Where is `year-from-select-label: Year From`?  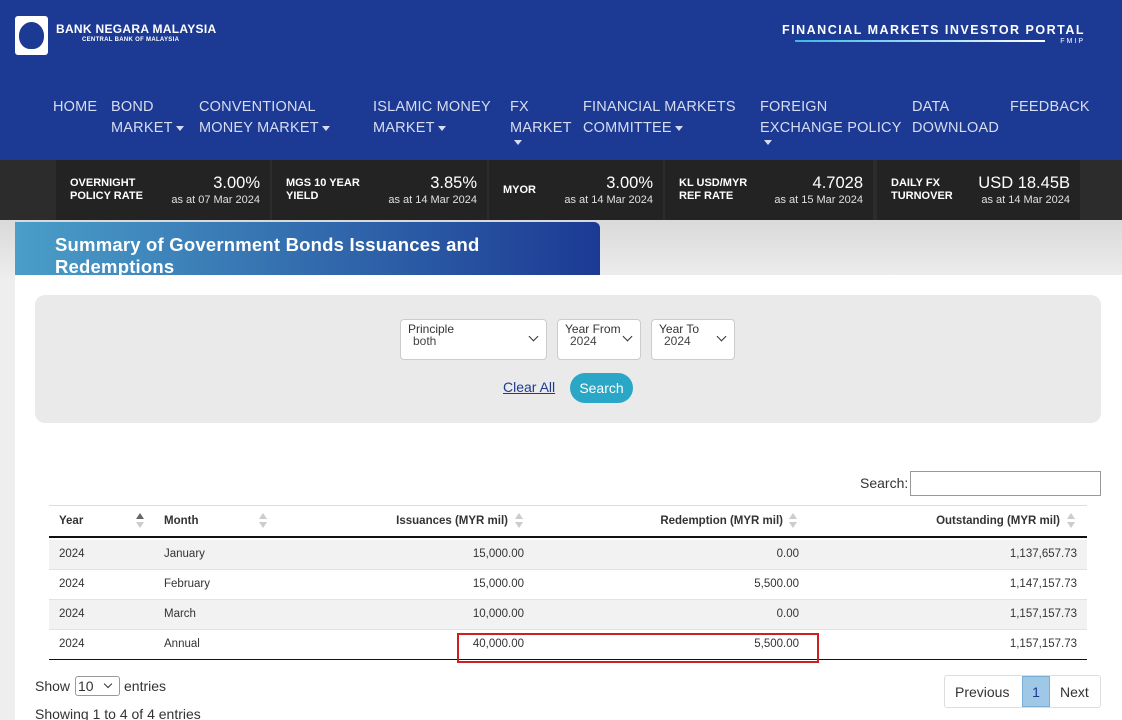
year-from-select-label: Year From is located at coordinates (593, 329).